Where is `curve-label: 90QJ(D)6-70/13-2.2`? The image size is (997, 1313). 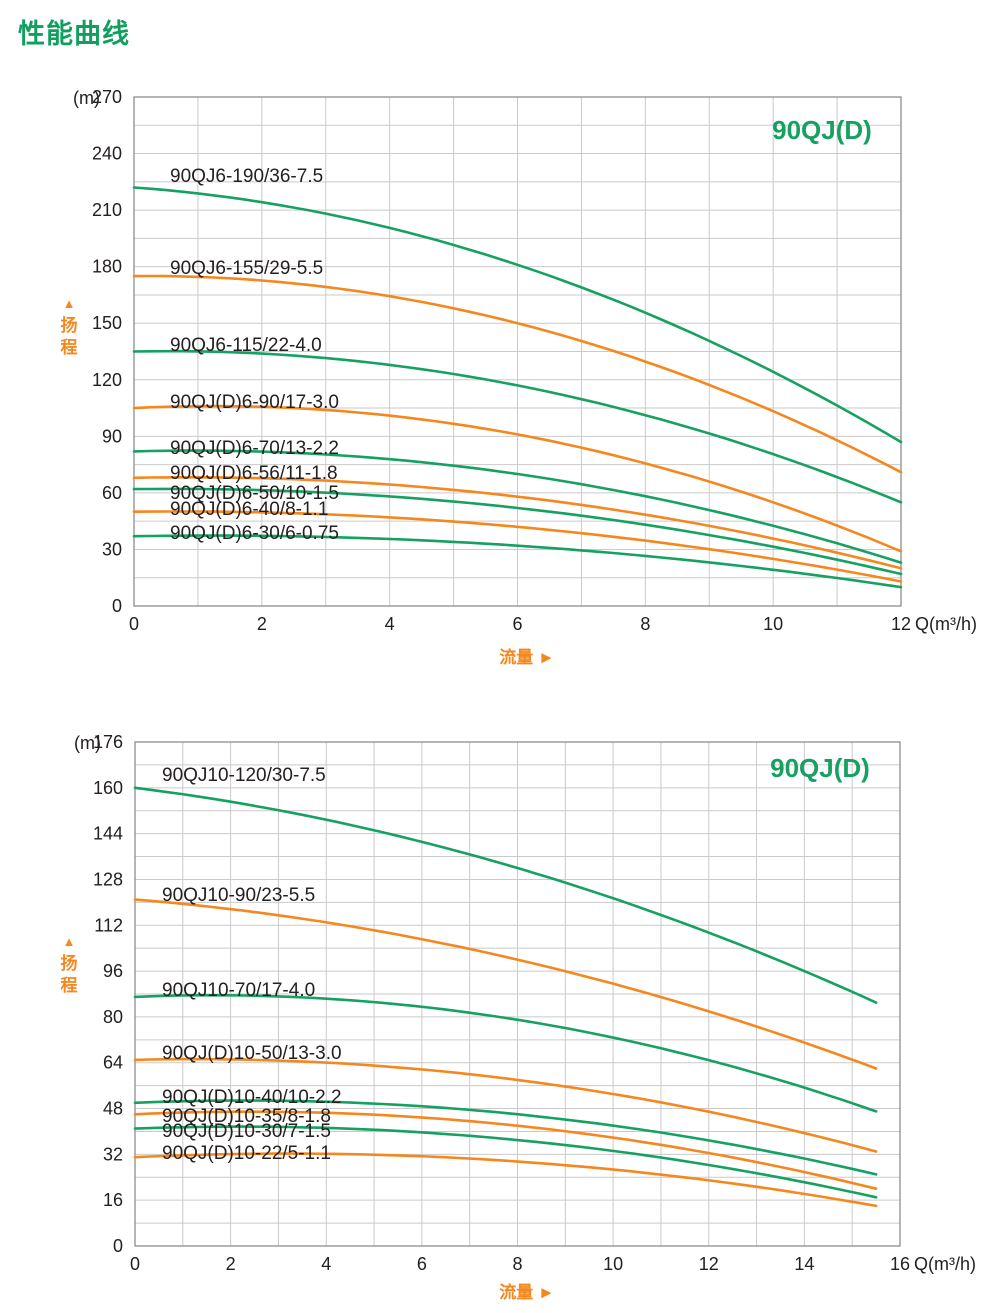 curve-label: 90QJ(D)6-70/13-2.2 is located at coordinates (254, 448).